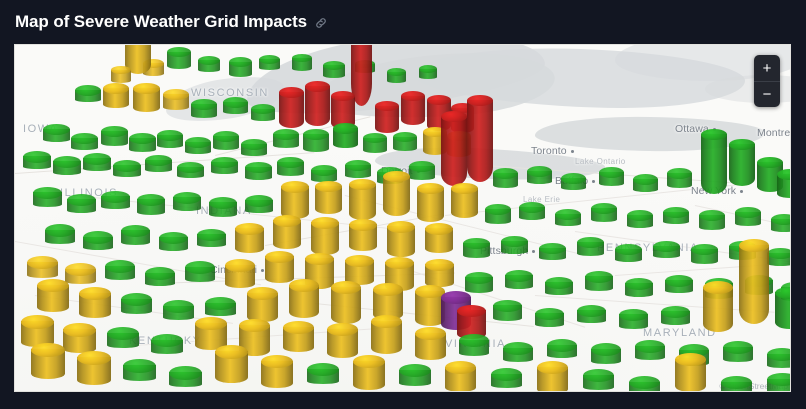  What do you see at coordinates (767, 81) in the screenshot?
I see `zoom-control: + −` at bounding box center [767, 81].